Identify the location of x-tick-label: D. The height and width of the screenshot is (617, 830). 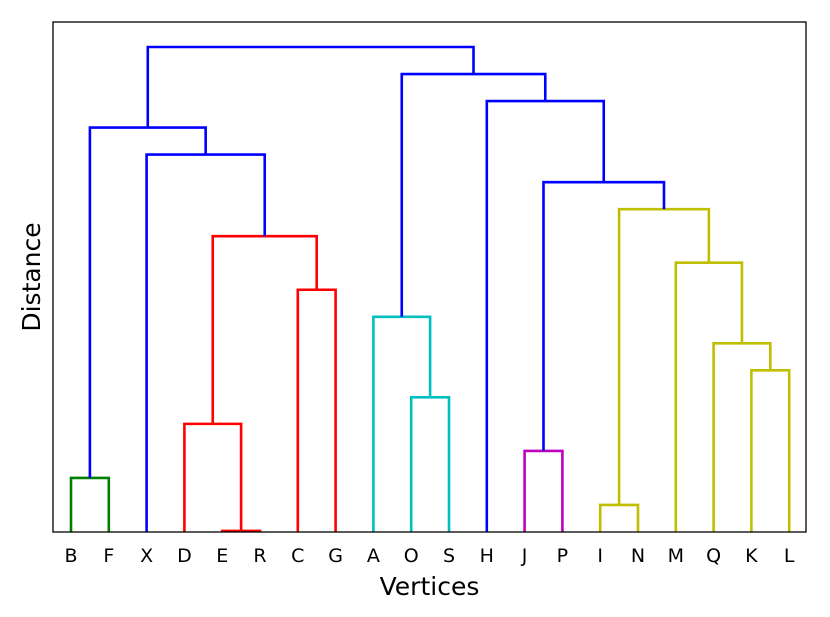
(184, 556).